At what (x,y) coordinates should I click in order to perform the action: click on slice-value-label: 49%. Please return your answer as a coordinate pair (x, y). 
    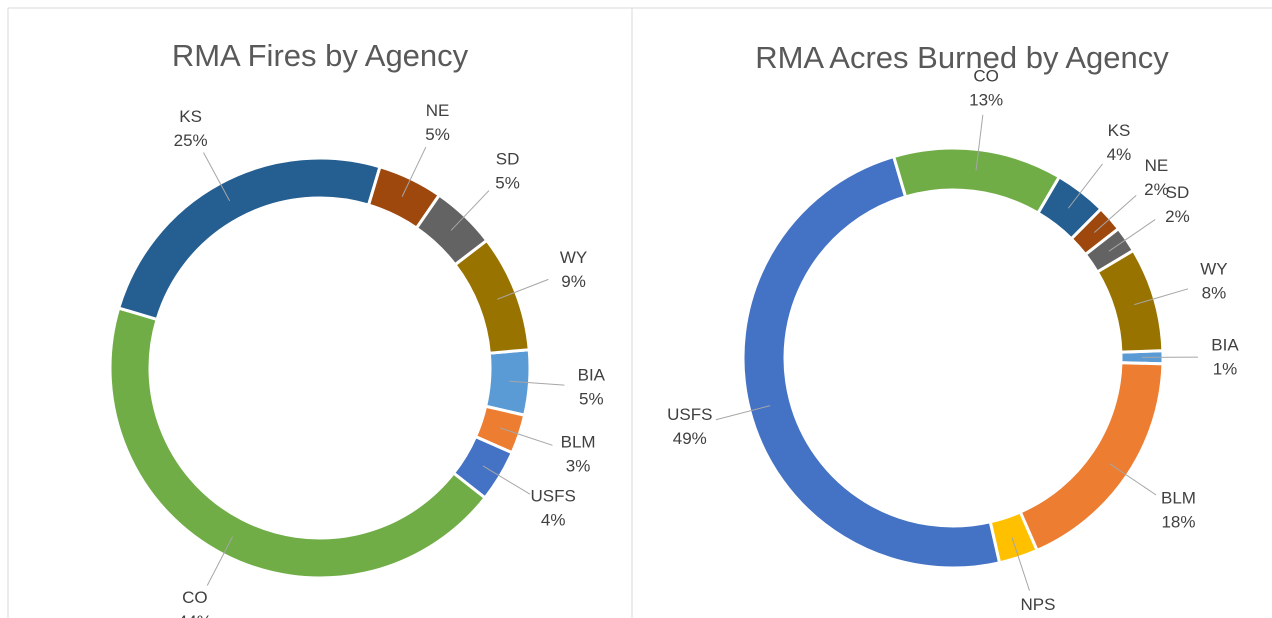
    Looking at the image, I should click on (690, 438).